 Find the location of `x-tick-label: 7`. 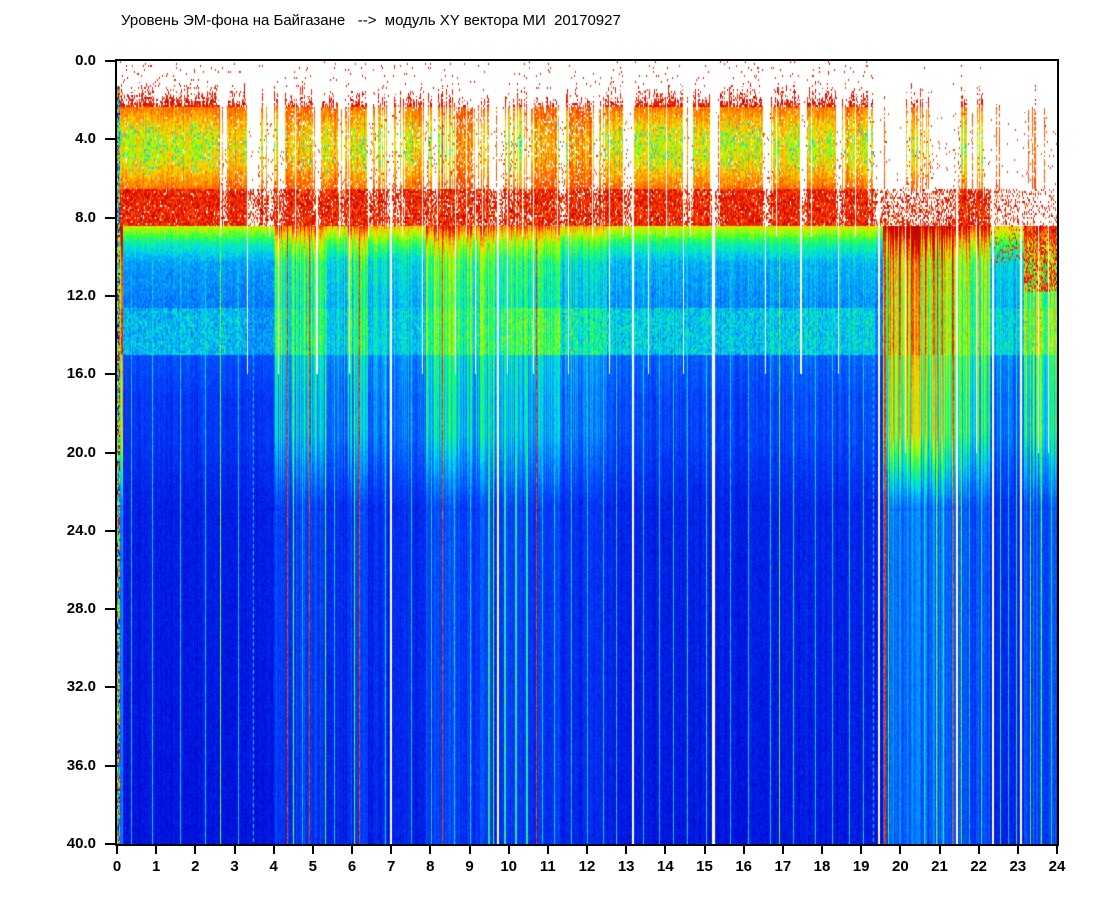

x-tick-label: 7 is located at coordinates (391, 866).